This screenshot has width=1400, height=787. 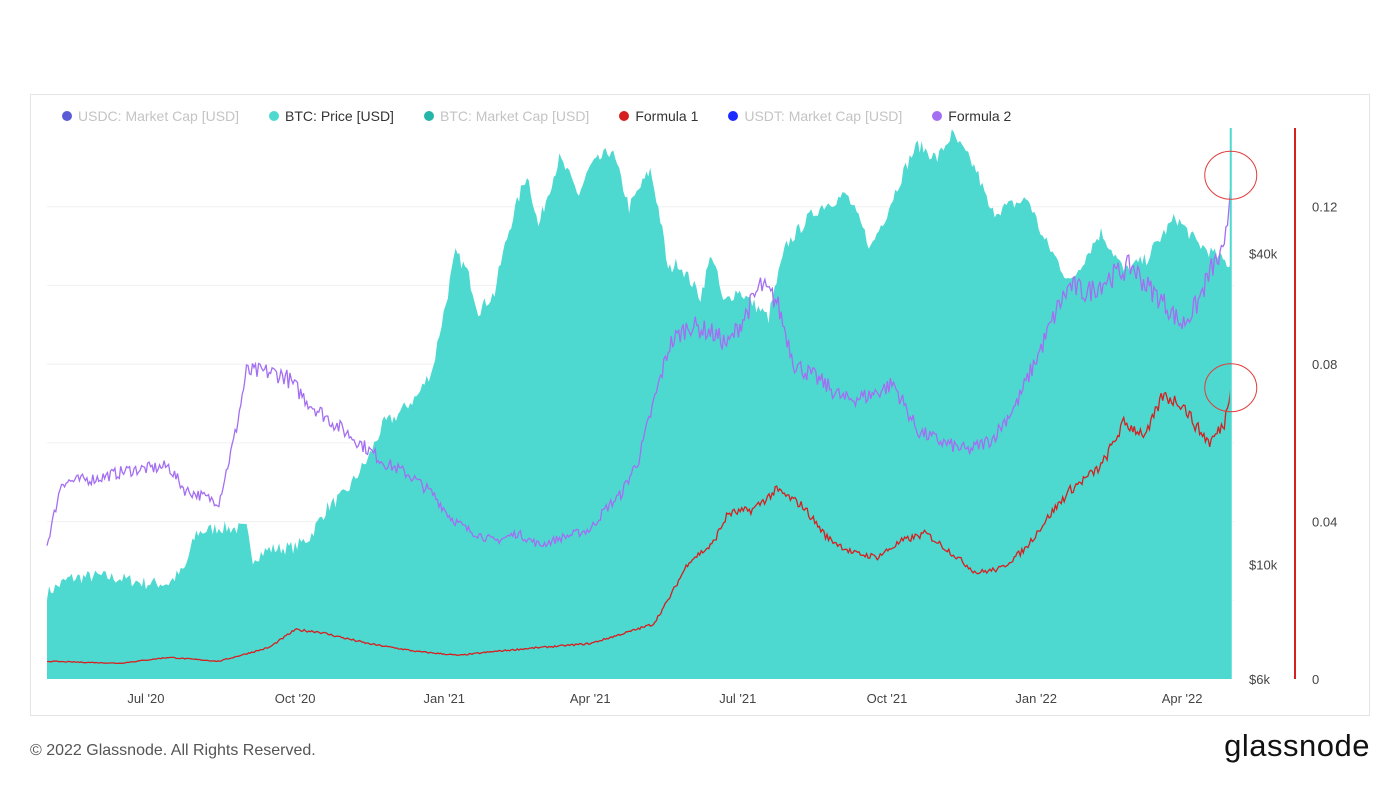 What do you see at coordinates (1263, 564) in the screenshot?
I see `price-tick-label: $10k` at bounding box center [1263, 564].